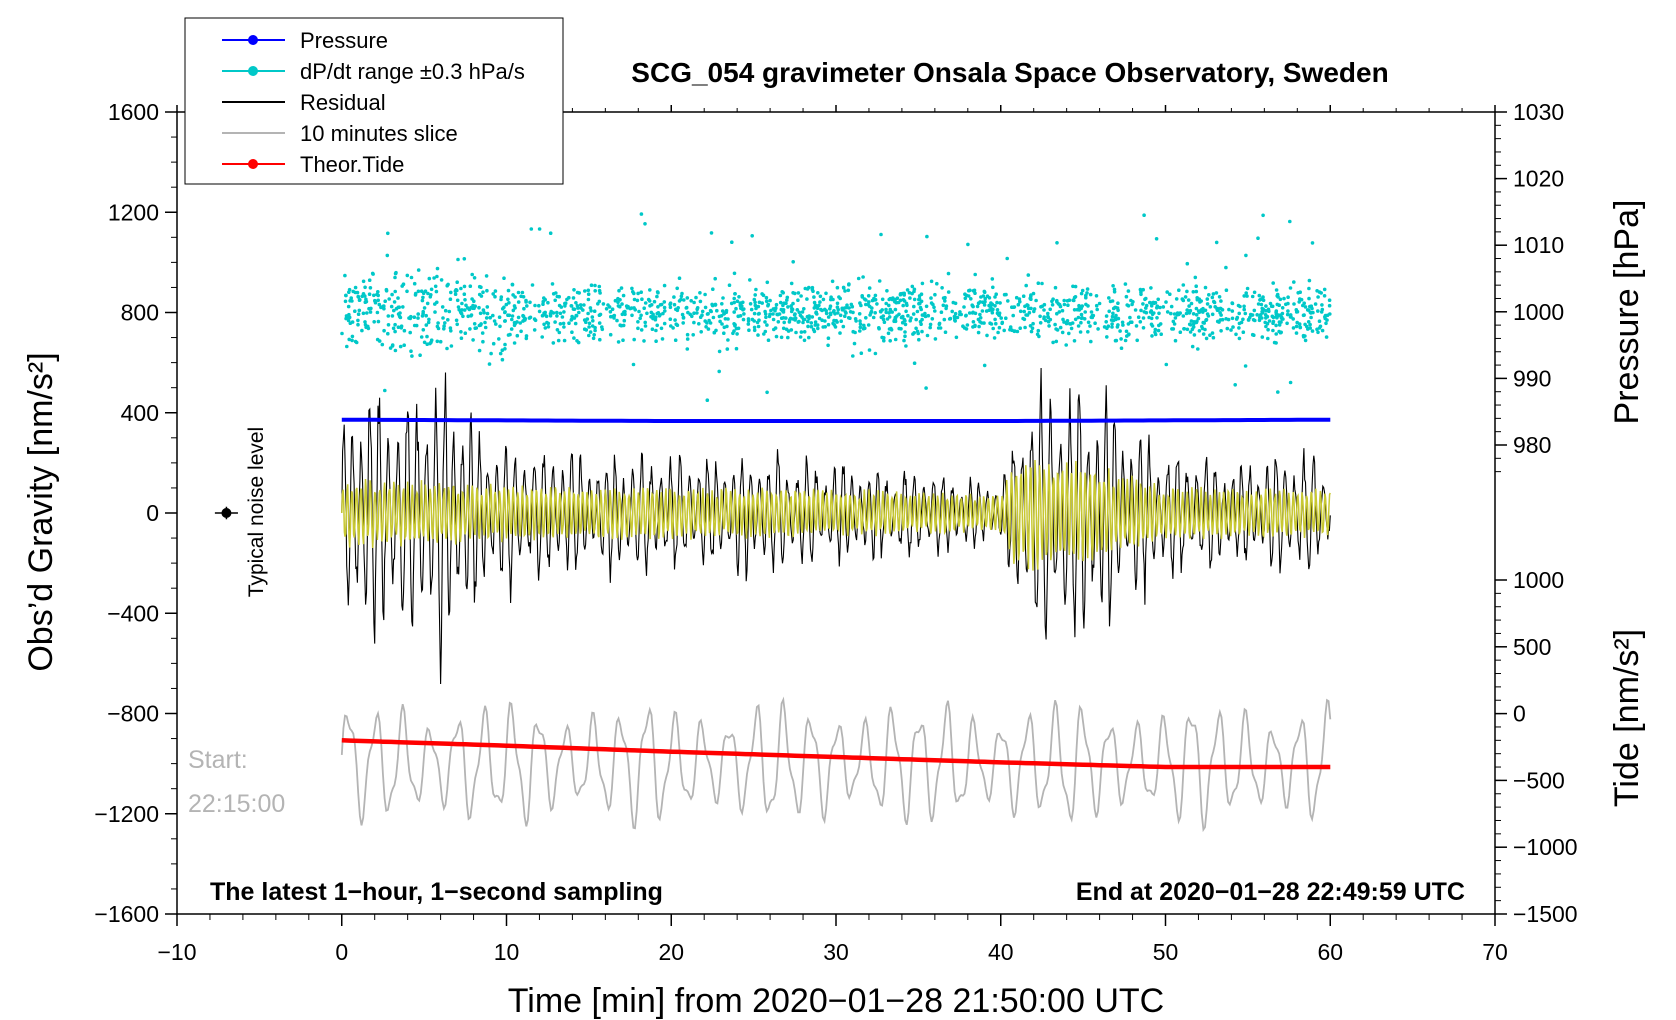  What do you see at coordinates (1538, 580) in the screenshot?
I see `tide-tick-label: 1000` at bounding box center [1538, 580].